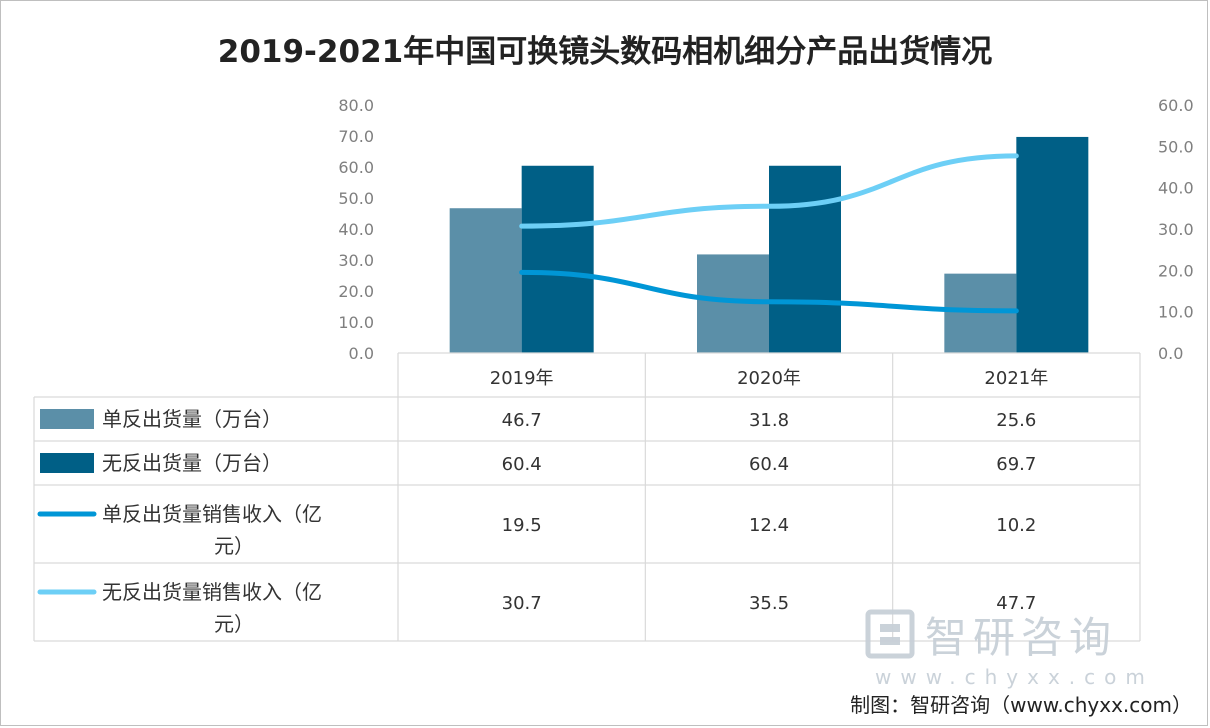 The height and width of the screenshot is (728, 1210). Describe the element at coordinates (192, 419) in the screenshot. I see `legend-label: 单反出货量（万台）` at that location.